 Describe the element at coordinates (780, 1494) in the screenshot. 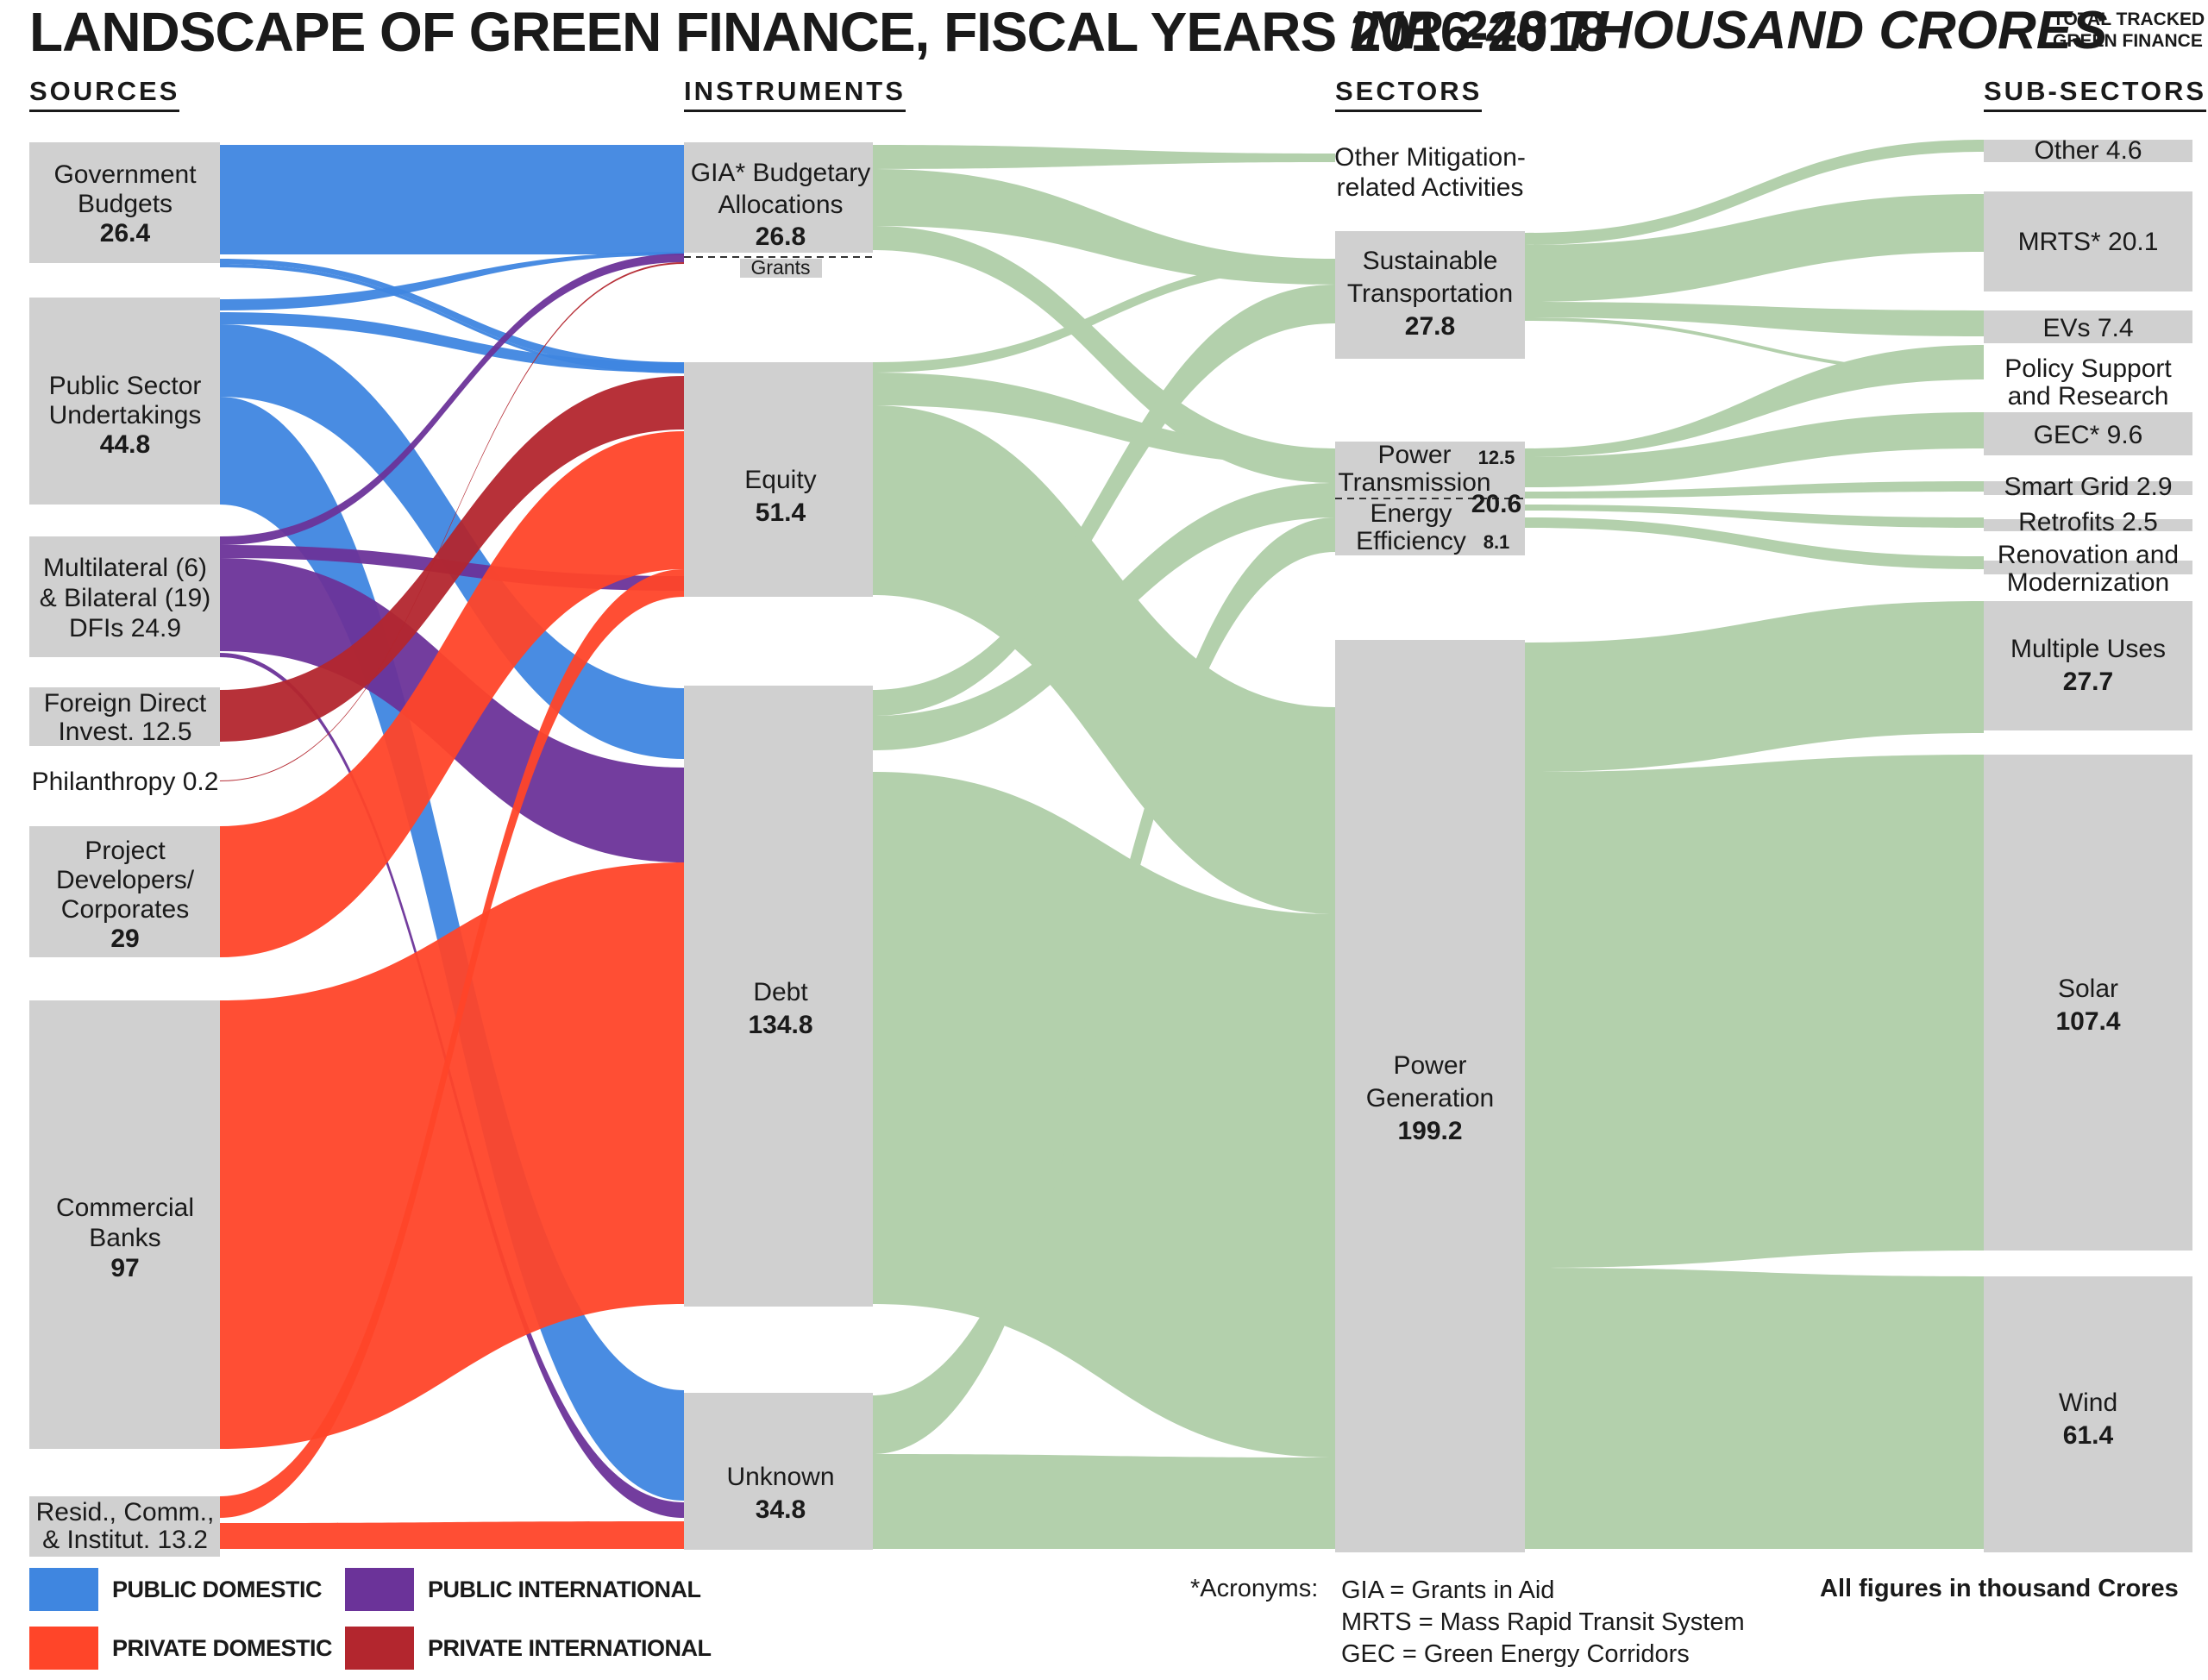

I see `instrument-label-unknown: Unknown 34.8` at that location.